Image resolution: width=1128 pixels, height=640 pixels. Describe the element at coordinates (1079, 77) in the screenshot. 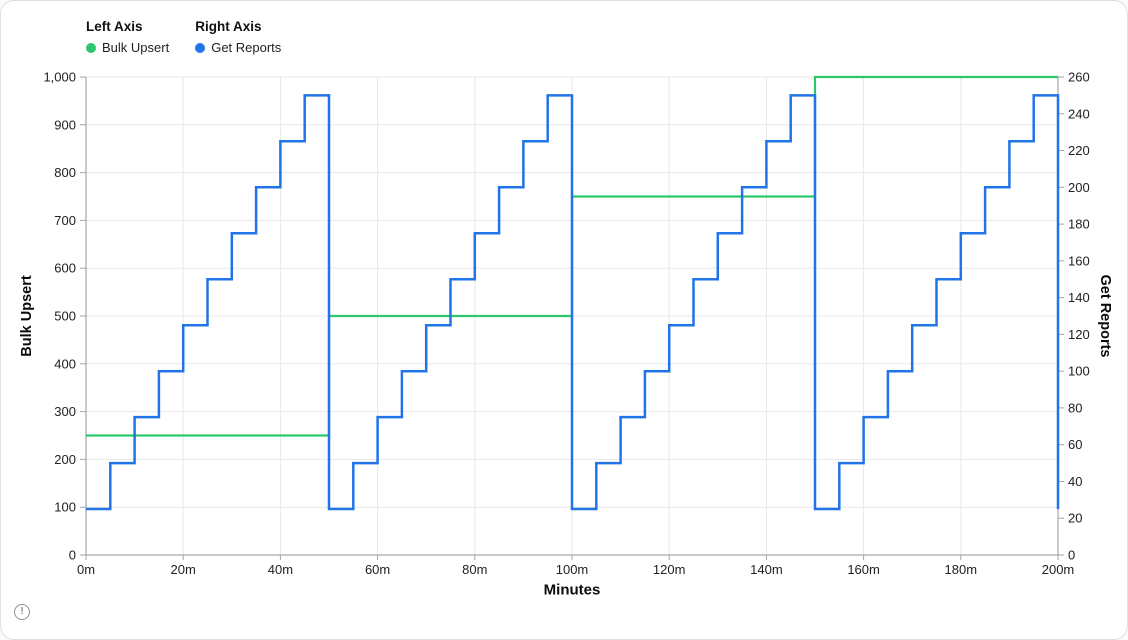

I see `svg-text: 260` at that location.